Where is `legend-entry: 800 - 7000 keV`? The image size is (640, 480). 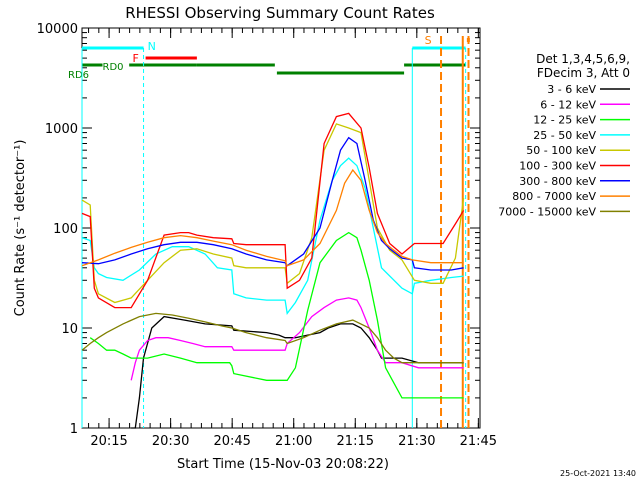 legend-entry: 800 - 7000 keV is located at coordinates (554, 196).